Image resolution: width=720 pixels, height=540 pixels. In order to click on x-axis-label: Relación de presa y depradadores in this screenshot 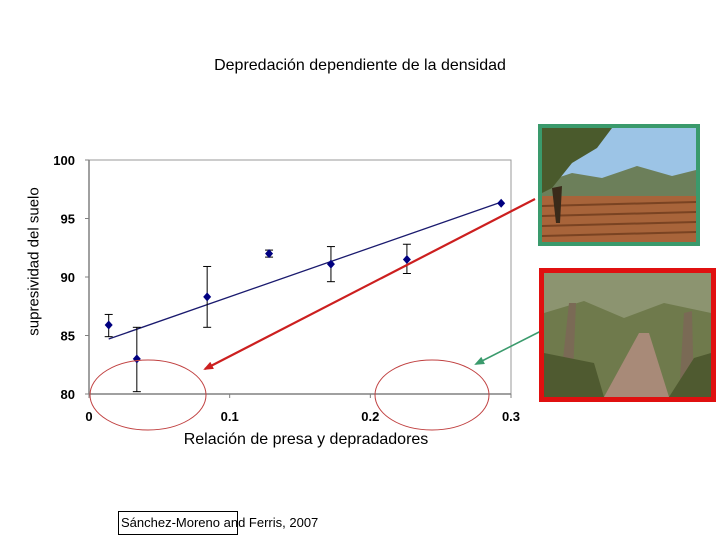, I will do `click(306, 439)`.